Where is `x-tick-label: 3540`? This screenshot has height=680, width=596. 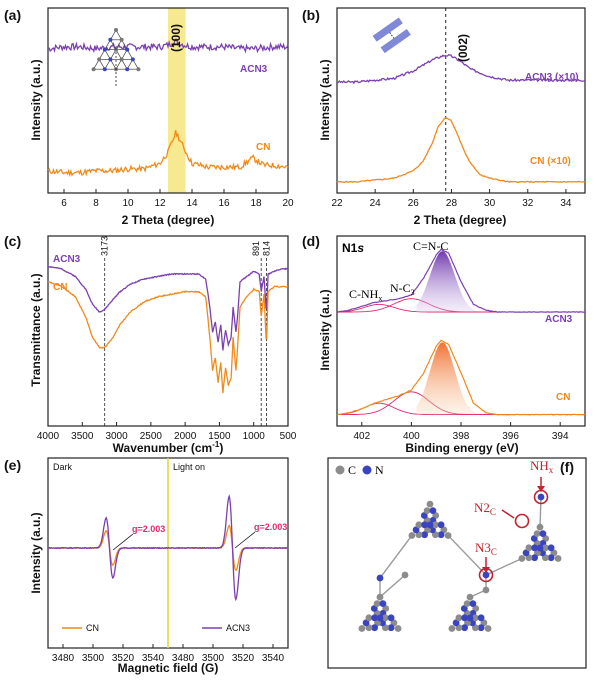 x-tick-label: 3540 is located at coordinates (273, 658).